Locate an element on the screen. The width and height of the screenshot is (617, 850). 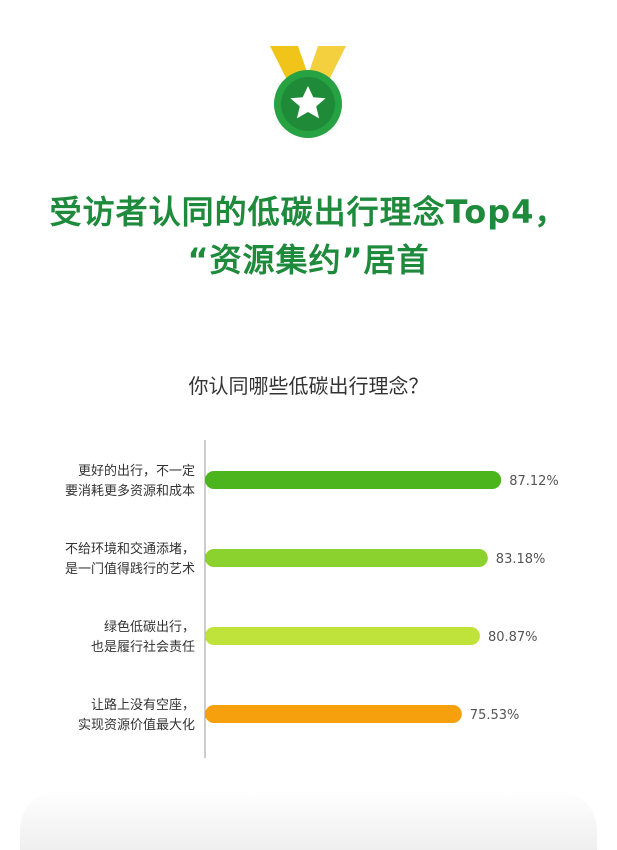
data-label-3: 80.87% is located at coordinates (513, 637).